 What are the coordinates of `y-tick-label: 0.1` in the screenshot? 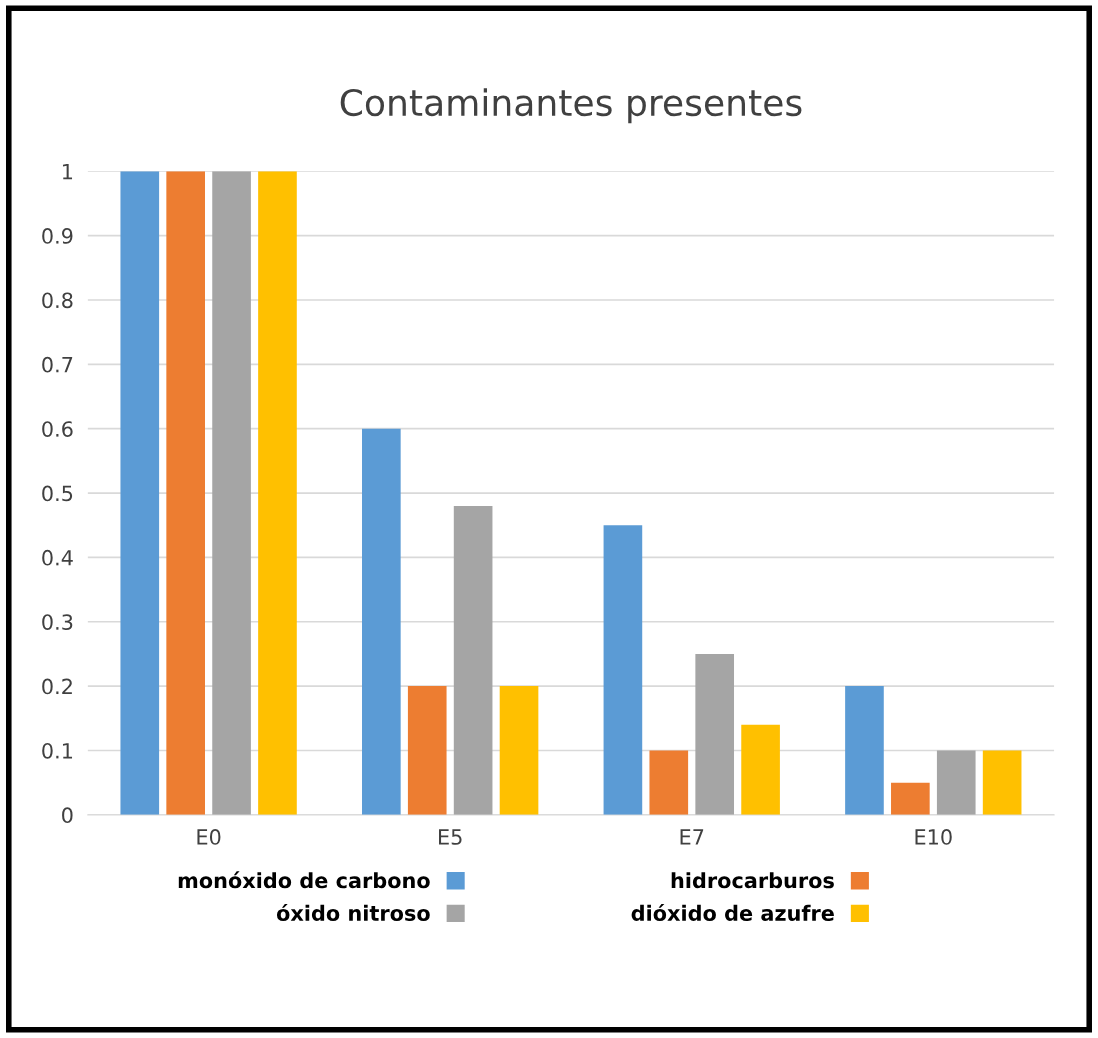 It's located at (57, 750).